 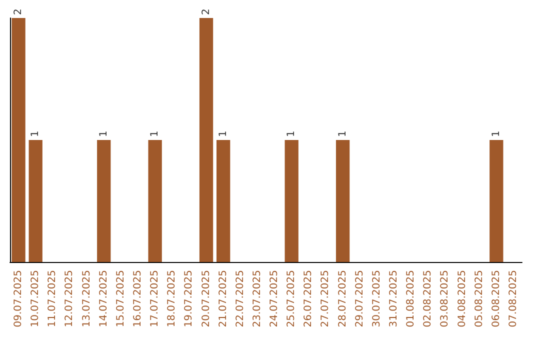 I want to click on x-tick-label: 14.07.2025, so click(x=104, y=299).